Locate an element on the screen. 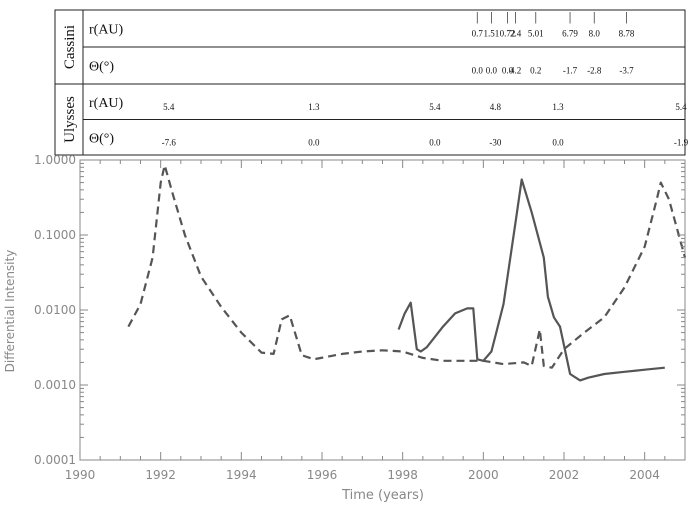  group-name-ulysses: Ulysses is located at coordinates (70, 119).